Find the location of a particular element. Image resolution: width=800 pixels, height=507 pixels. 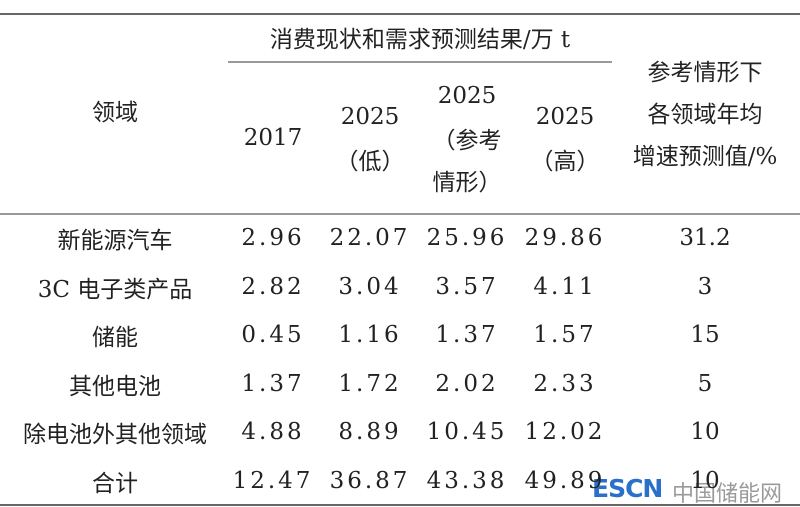

cell: 5 is located at coordinates (705, 383).